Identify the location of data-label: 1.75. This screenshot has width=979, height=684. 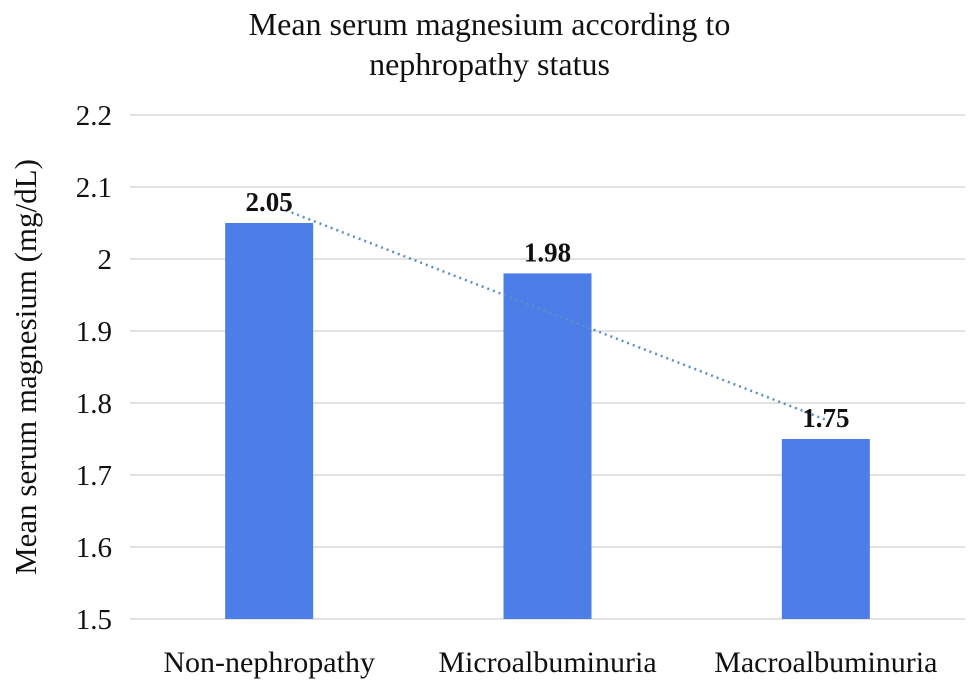
(825, 418).